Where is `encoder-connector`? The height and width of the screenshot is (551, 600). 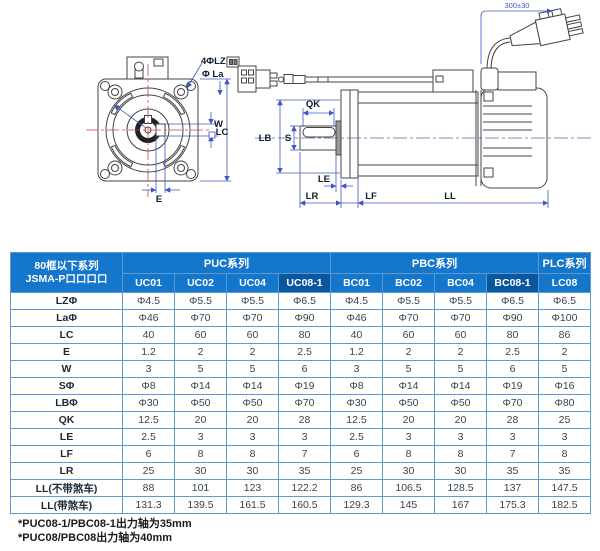 encoder-connector is located at coordinates (266, 74).